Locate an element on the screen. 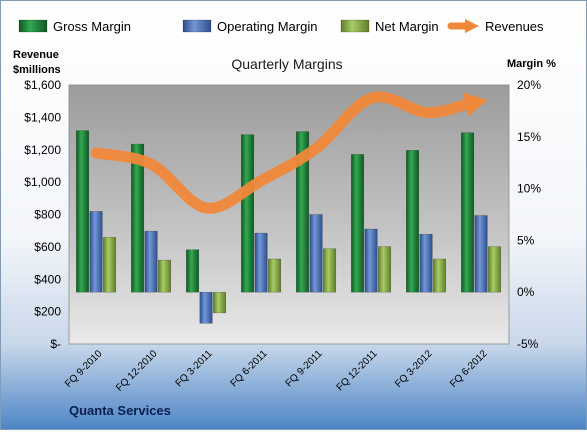  left-tick-label: $400 is located at coordinates (47, 279).